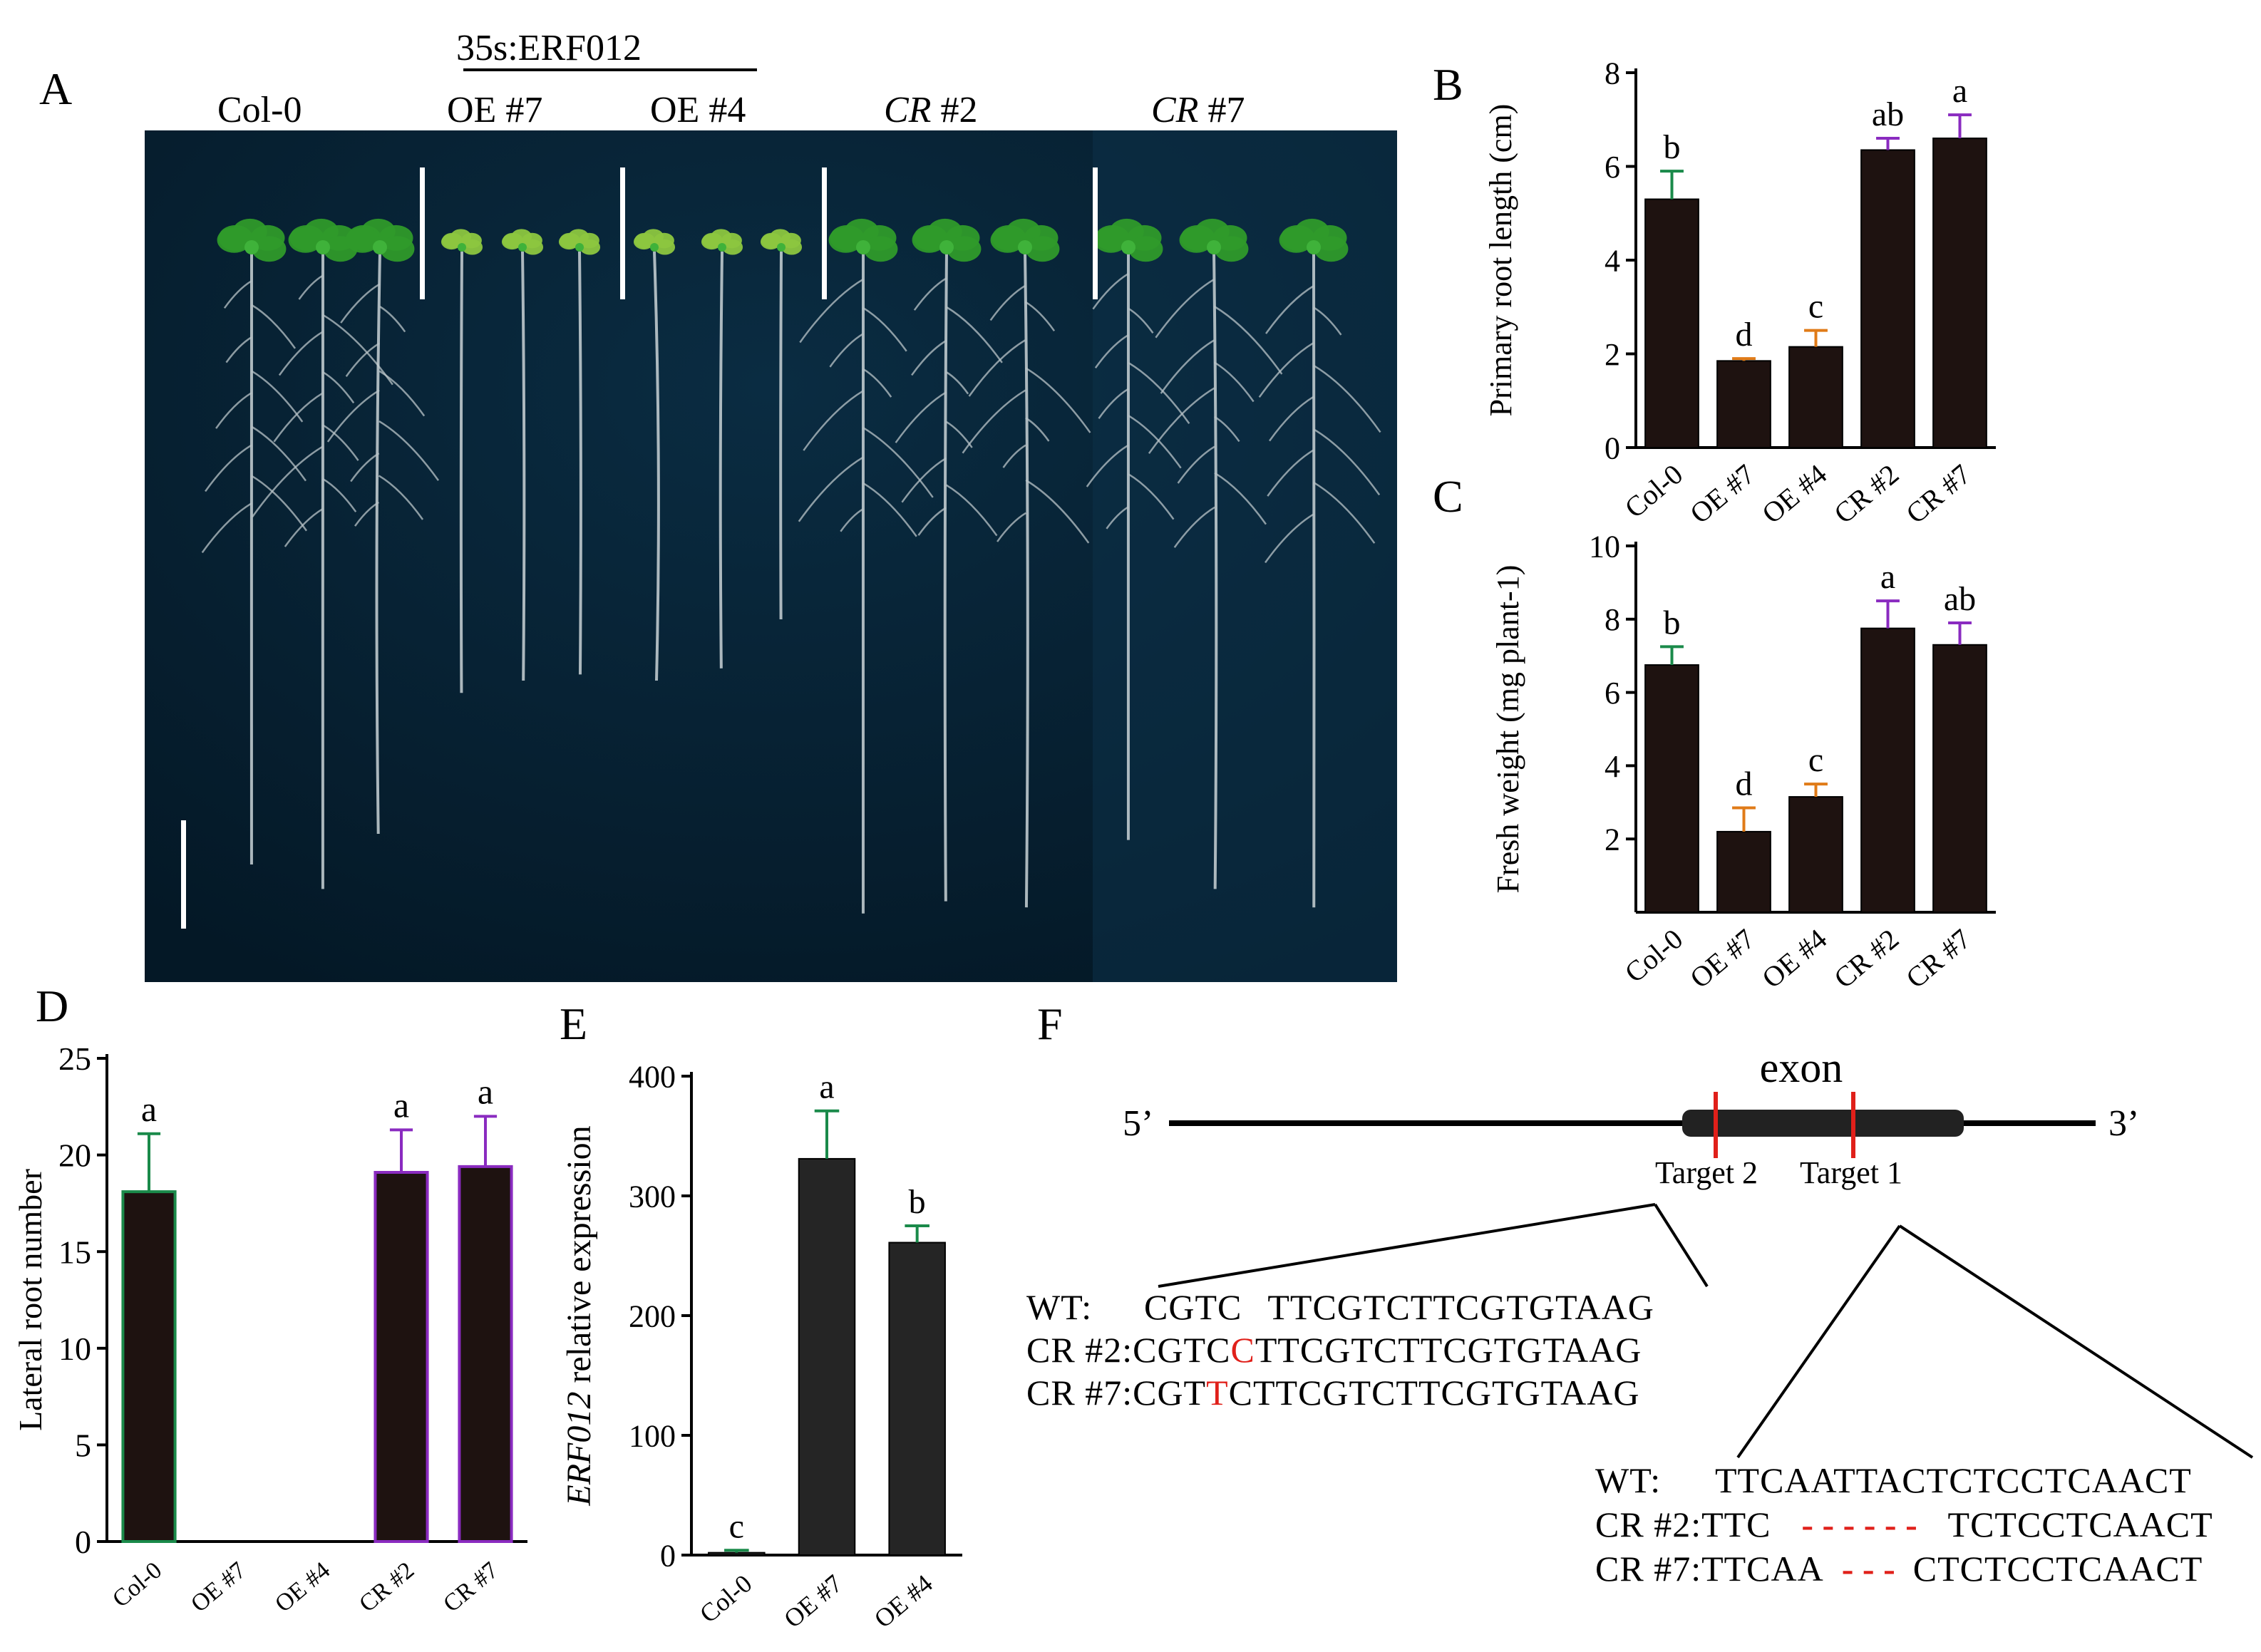  What do you see at coordinates (1334, 1350) in the screenshot?
I see `seq-left-cr2: CR #2:CGTCCTTCGTCTTCGTGTAAG` at bounding box center [1334, 1350].